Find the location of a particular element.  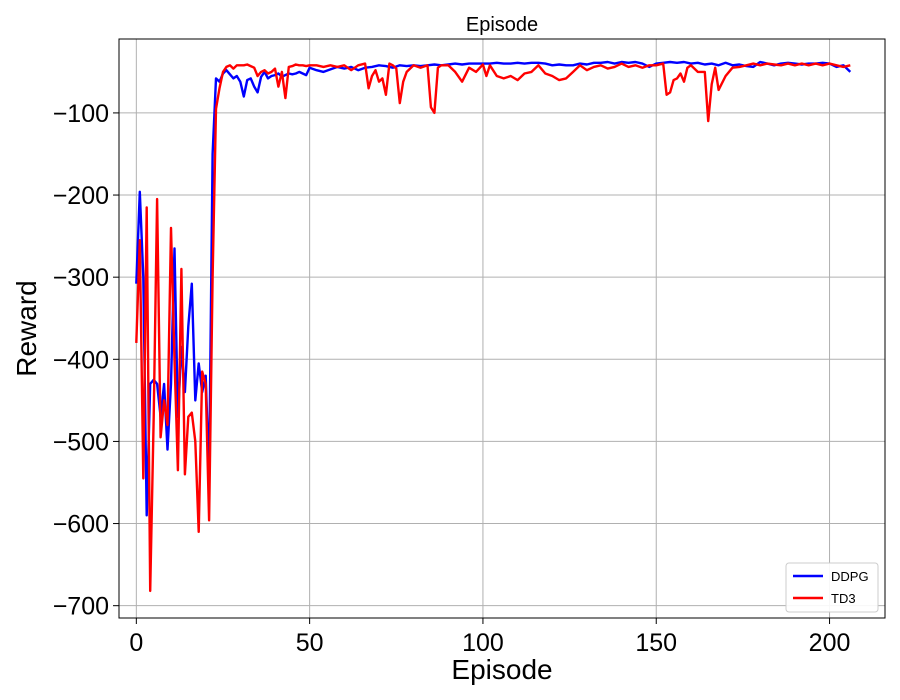

x-axis-label: Episode is located at coordinates (501, 669).